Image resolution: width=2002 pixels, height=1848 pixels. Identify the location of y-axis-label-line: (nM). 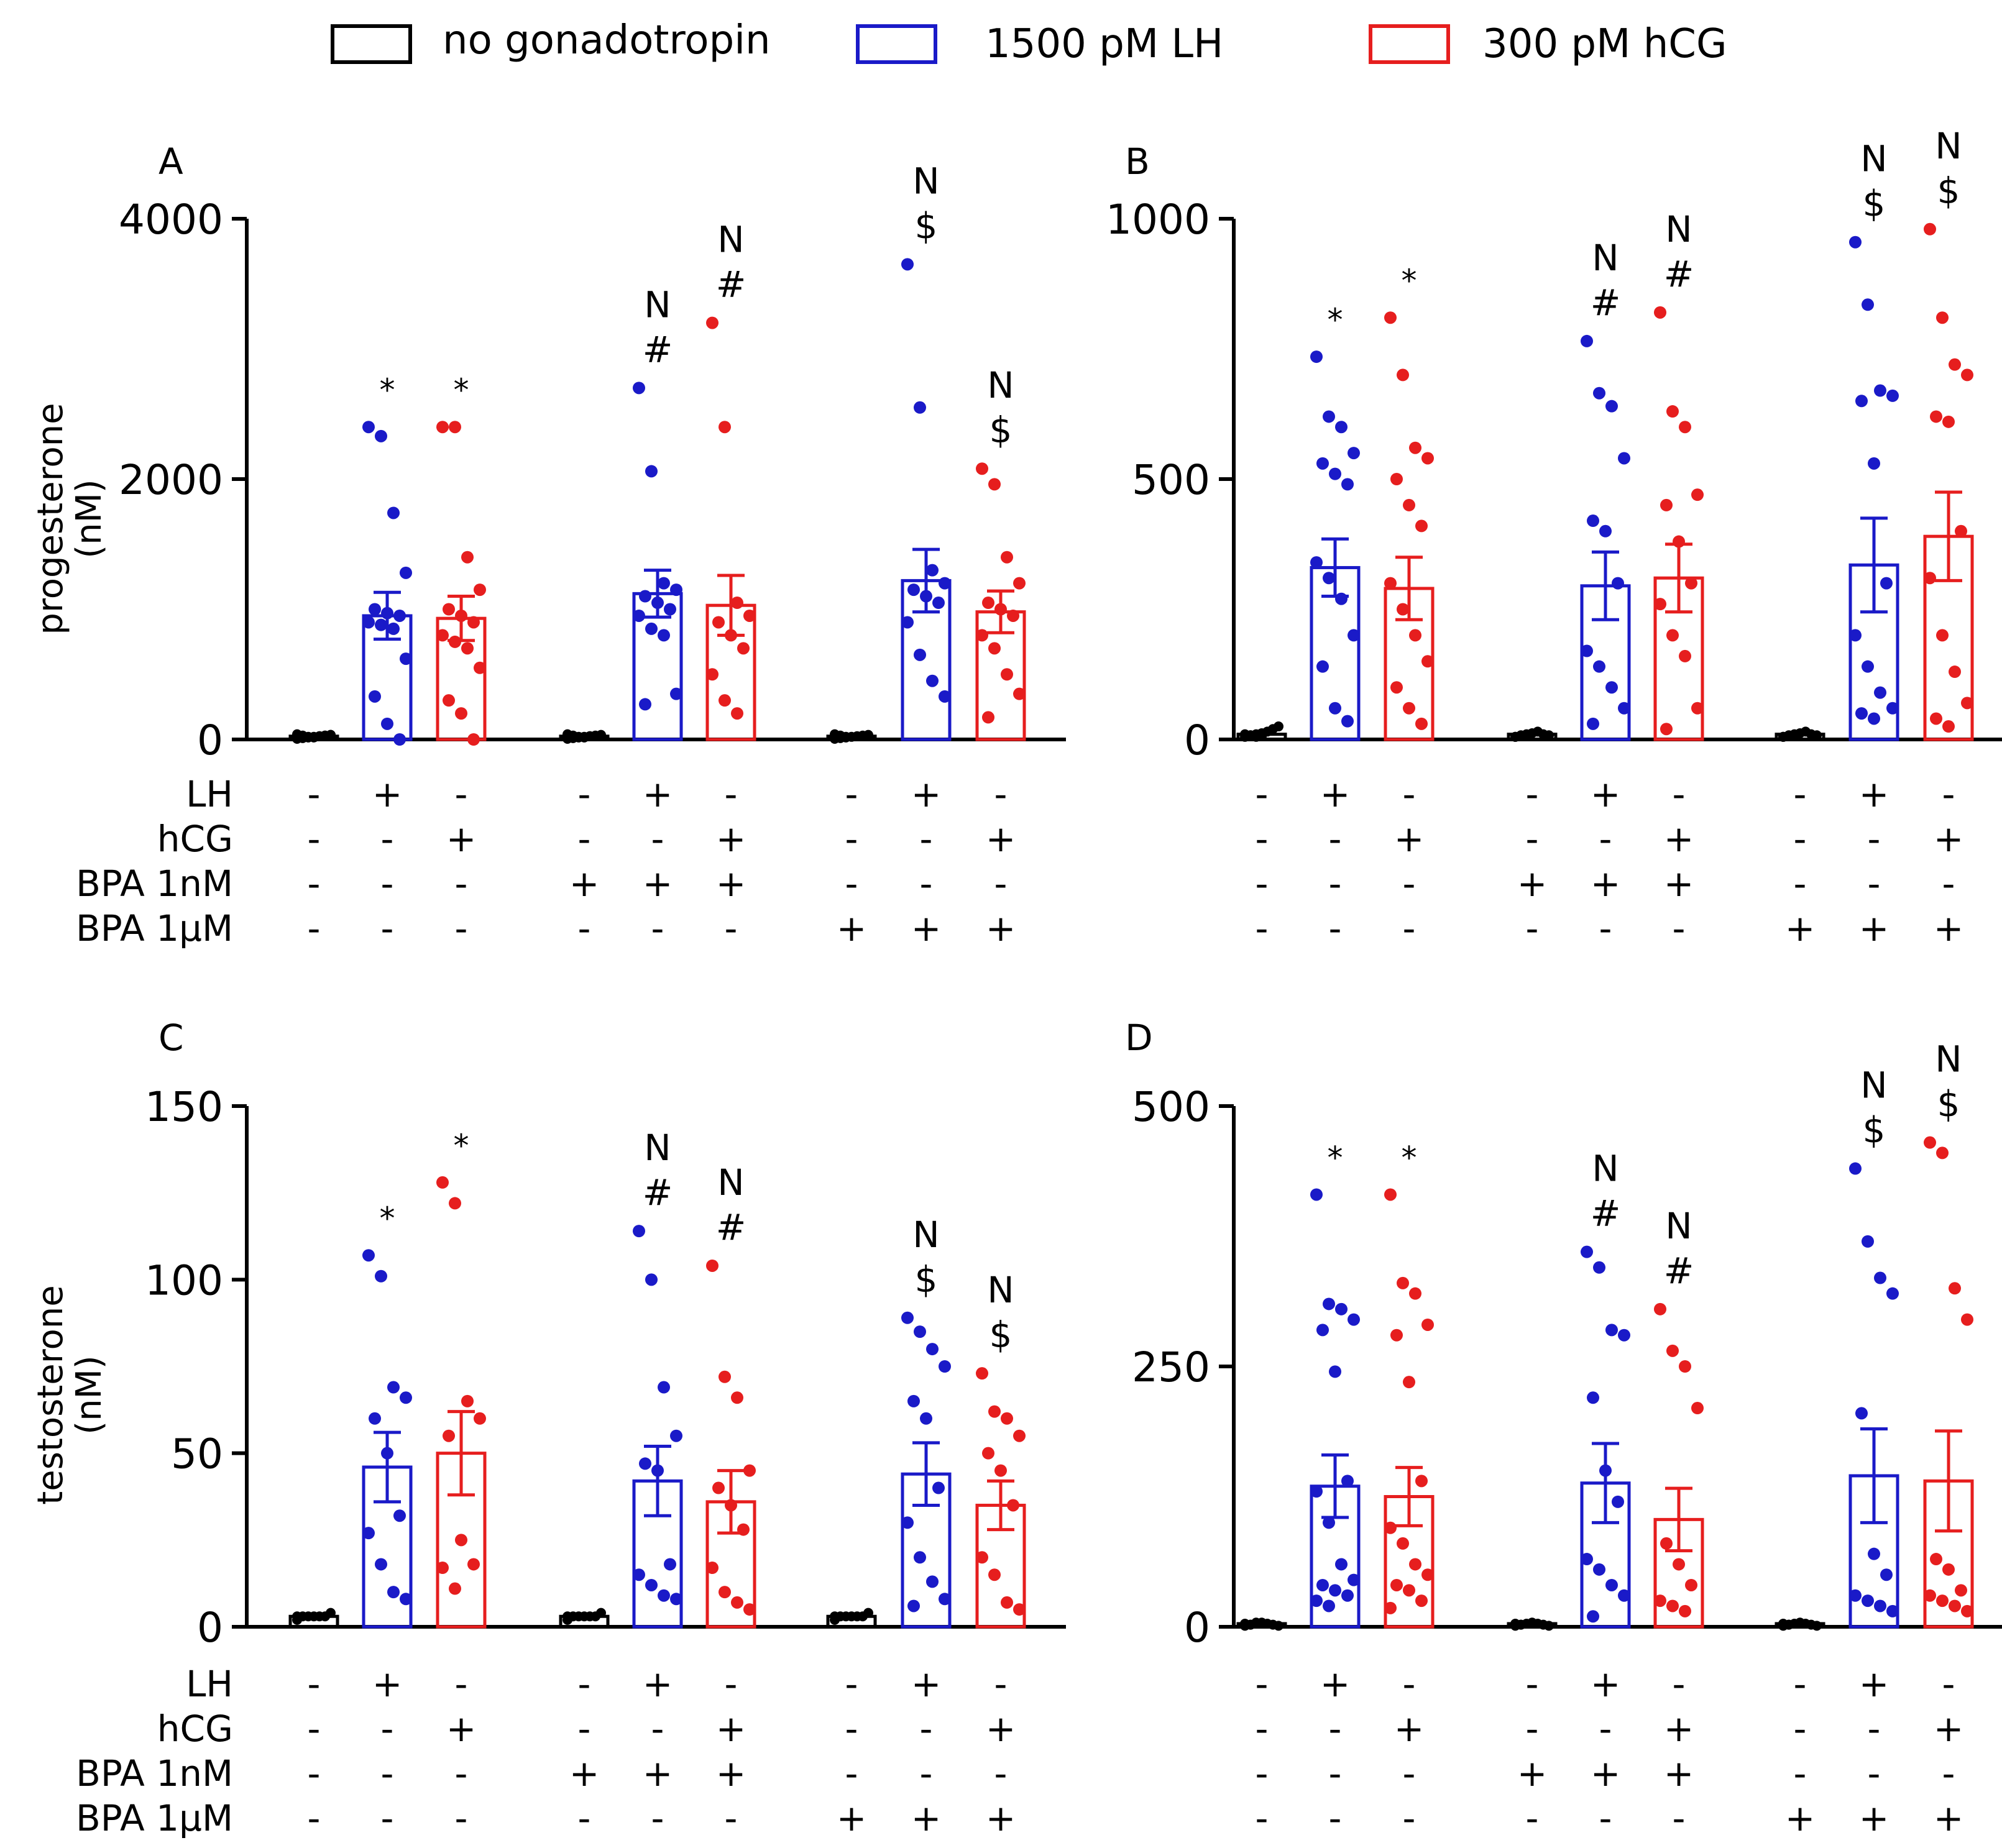
(89, 1395).